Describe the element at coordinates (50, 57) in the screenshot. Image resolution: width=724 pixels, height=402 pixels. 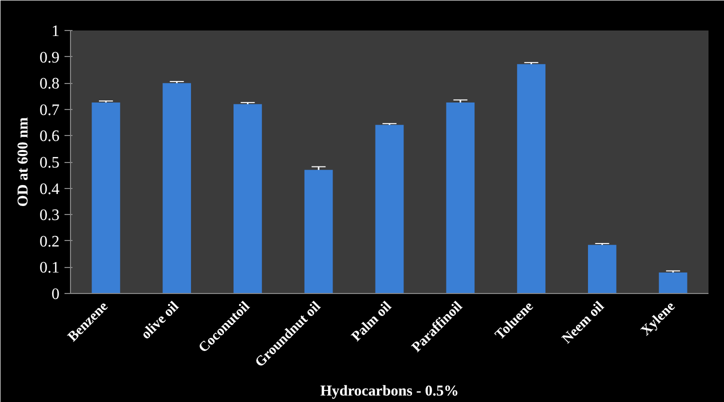
I see `y-tick-label: 0.9` at that location.